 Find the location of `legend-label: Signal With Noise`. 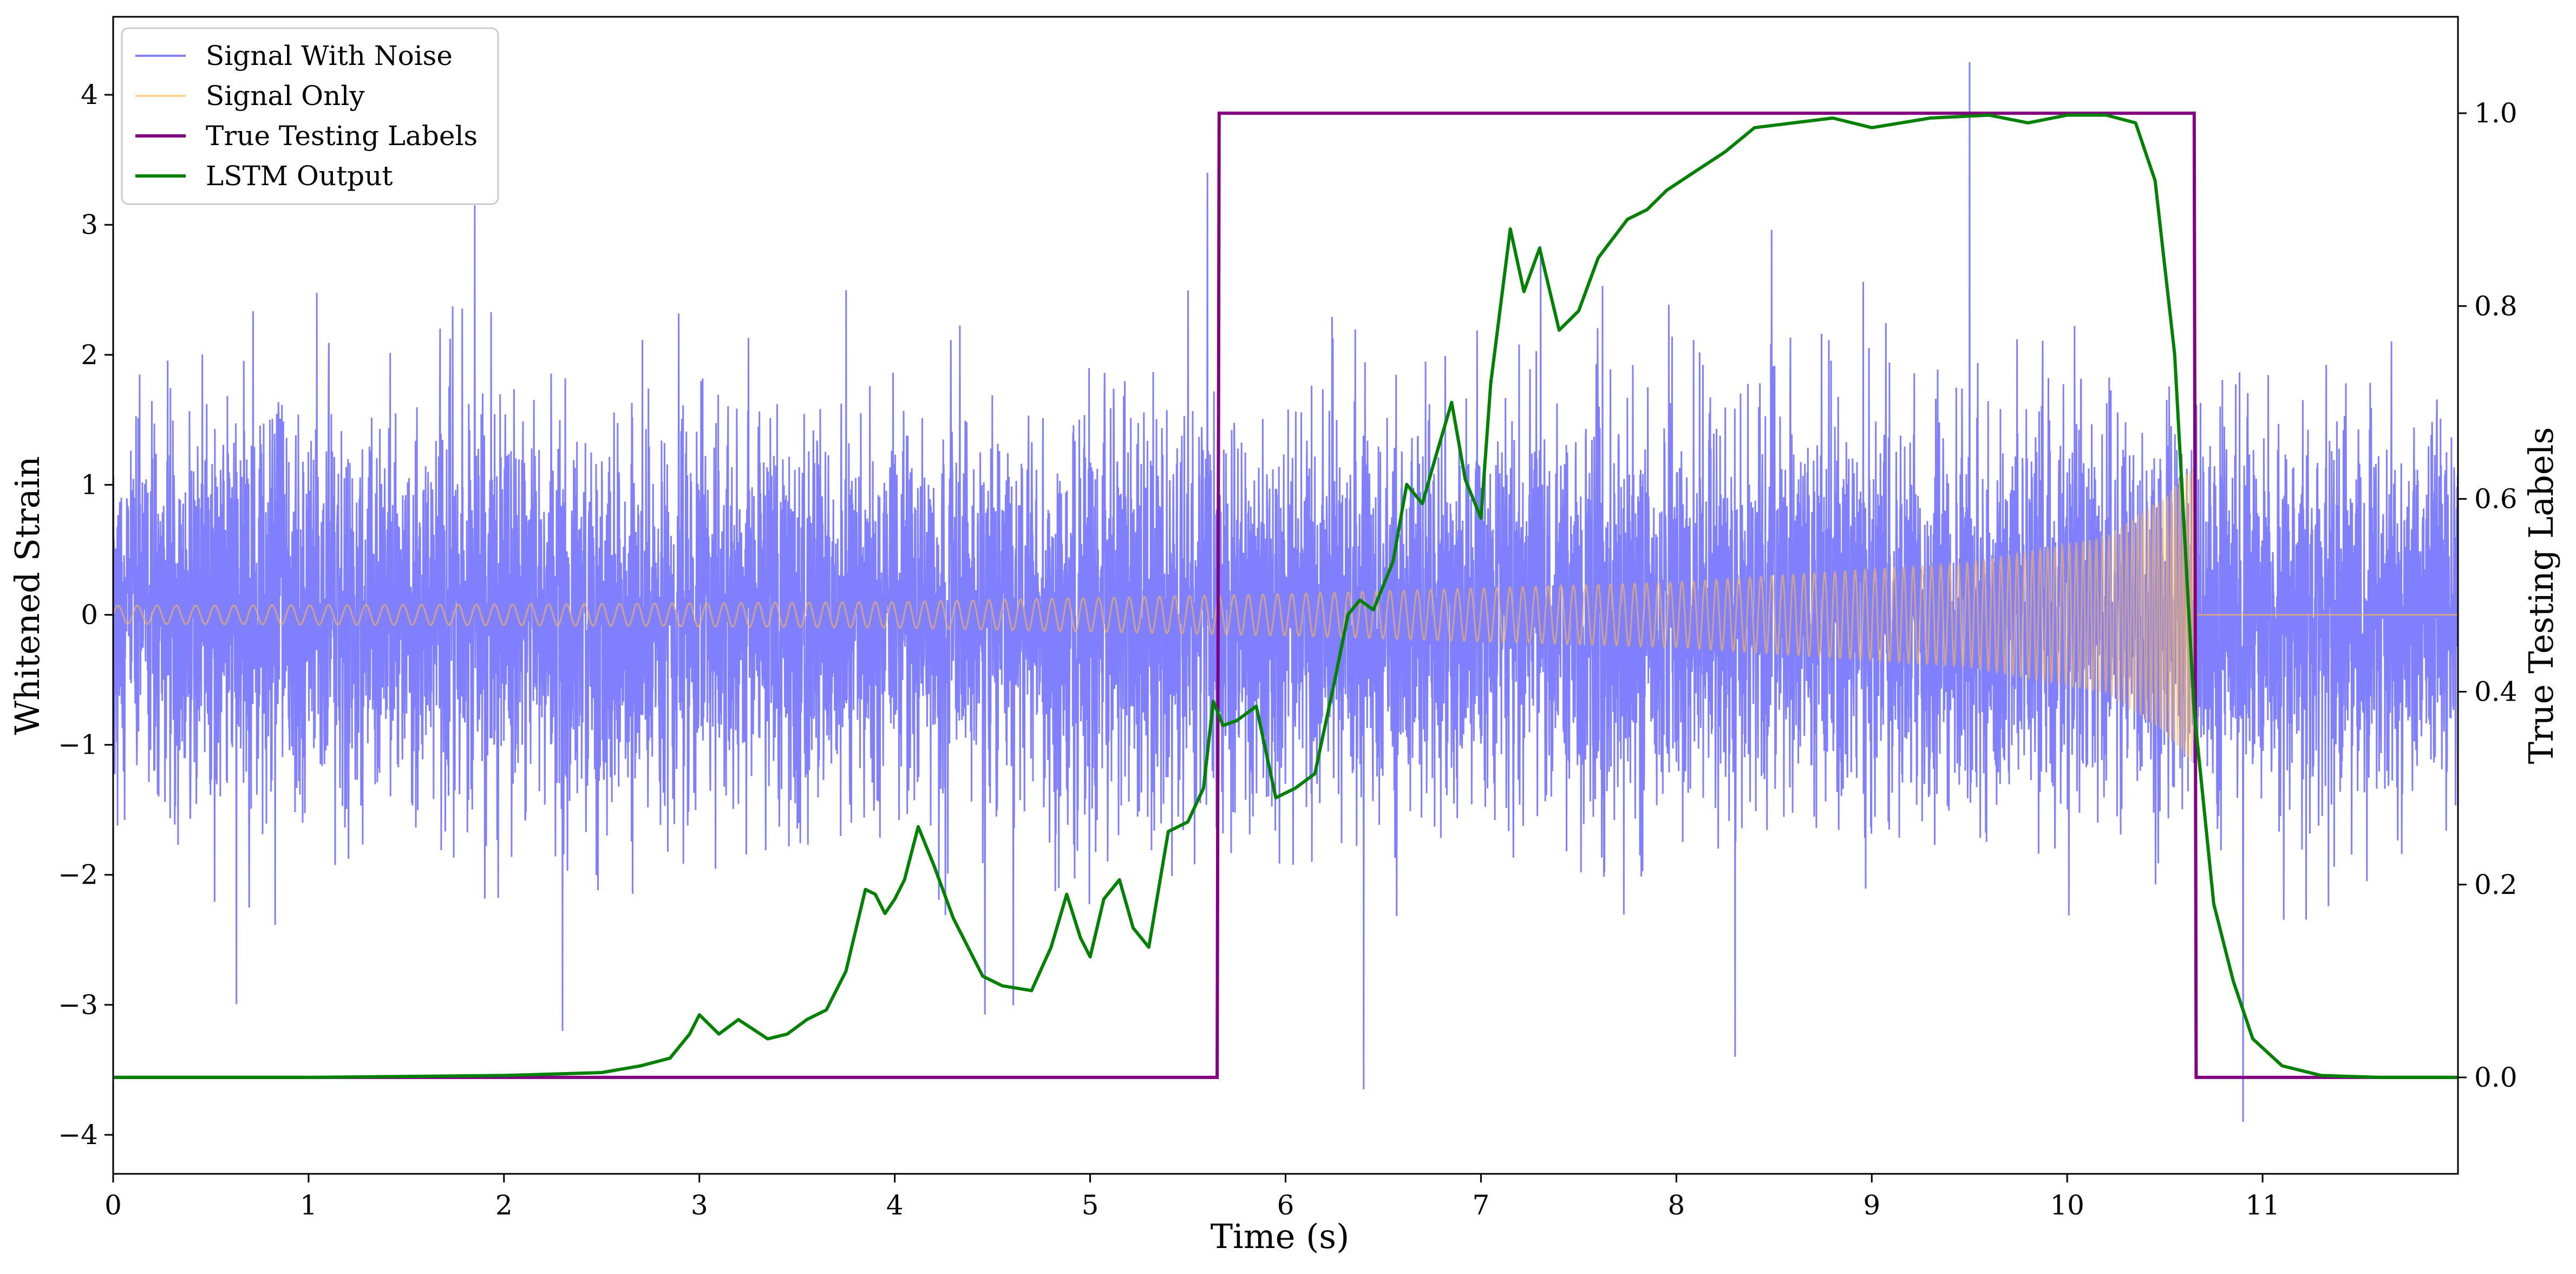

legend-label: Signal With Noise is located at coordinates (329, 55).